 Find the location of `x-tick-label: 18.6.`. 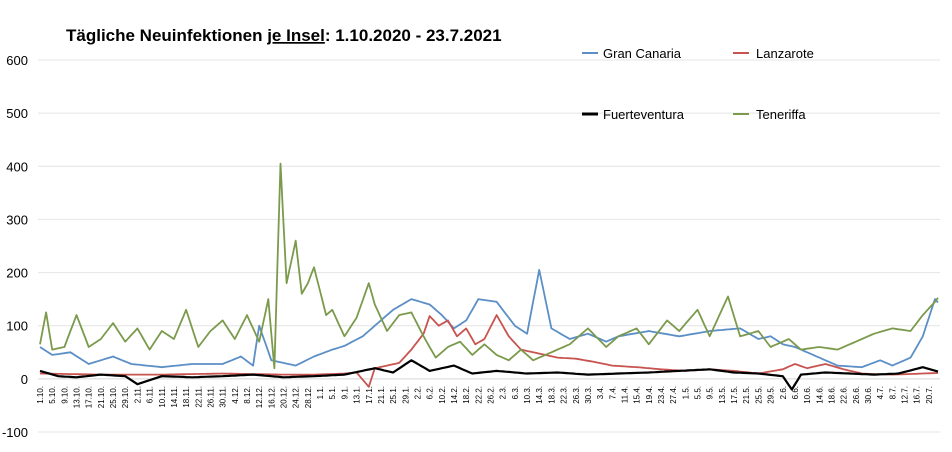

x-tick-label: 18.6. is located at coordinates (831, 395).